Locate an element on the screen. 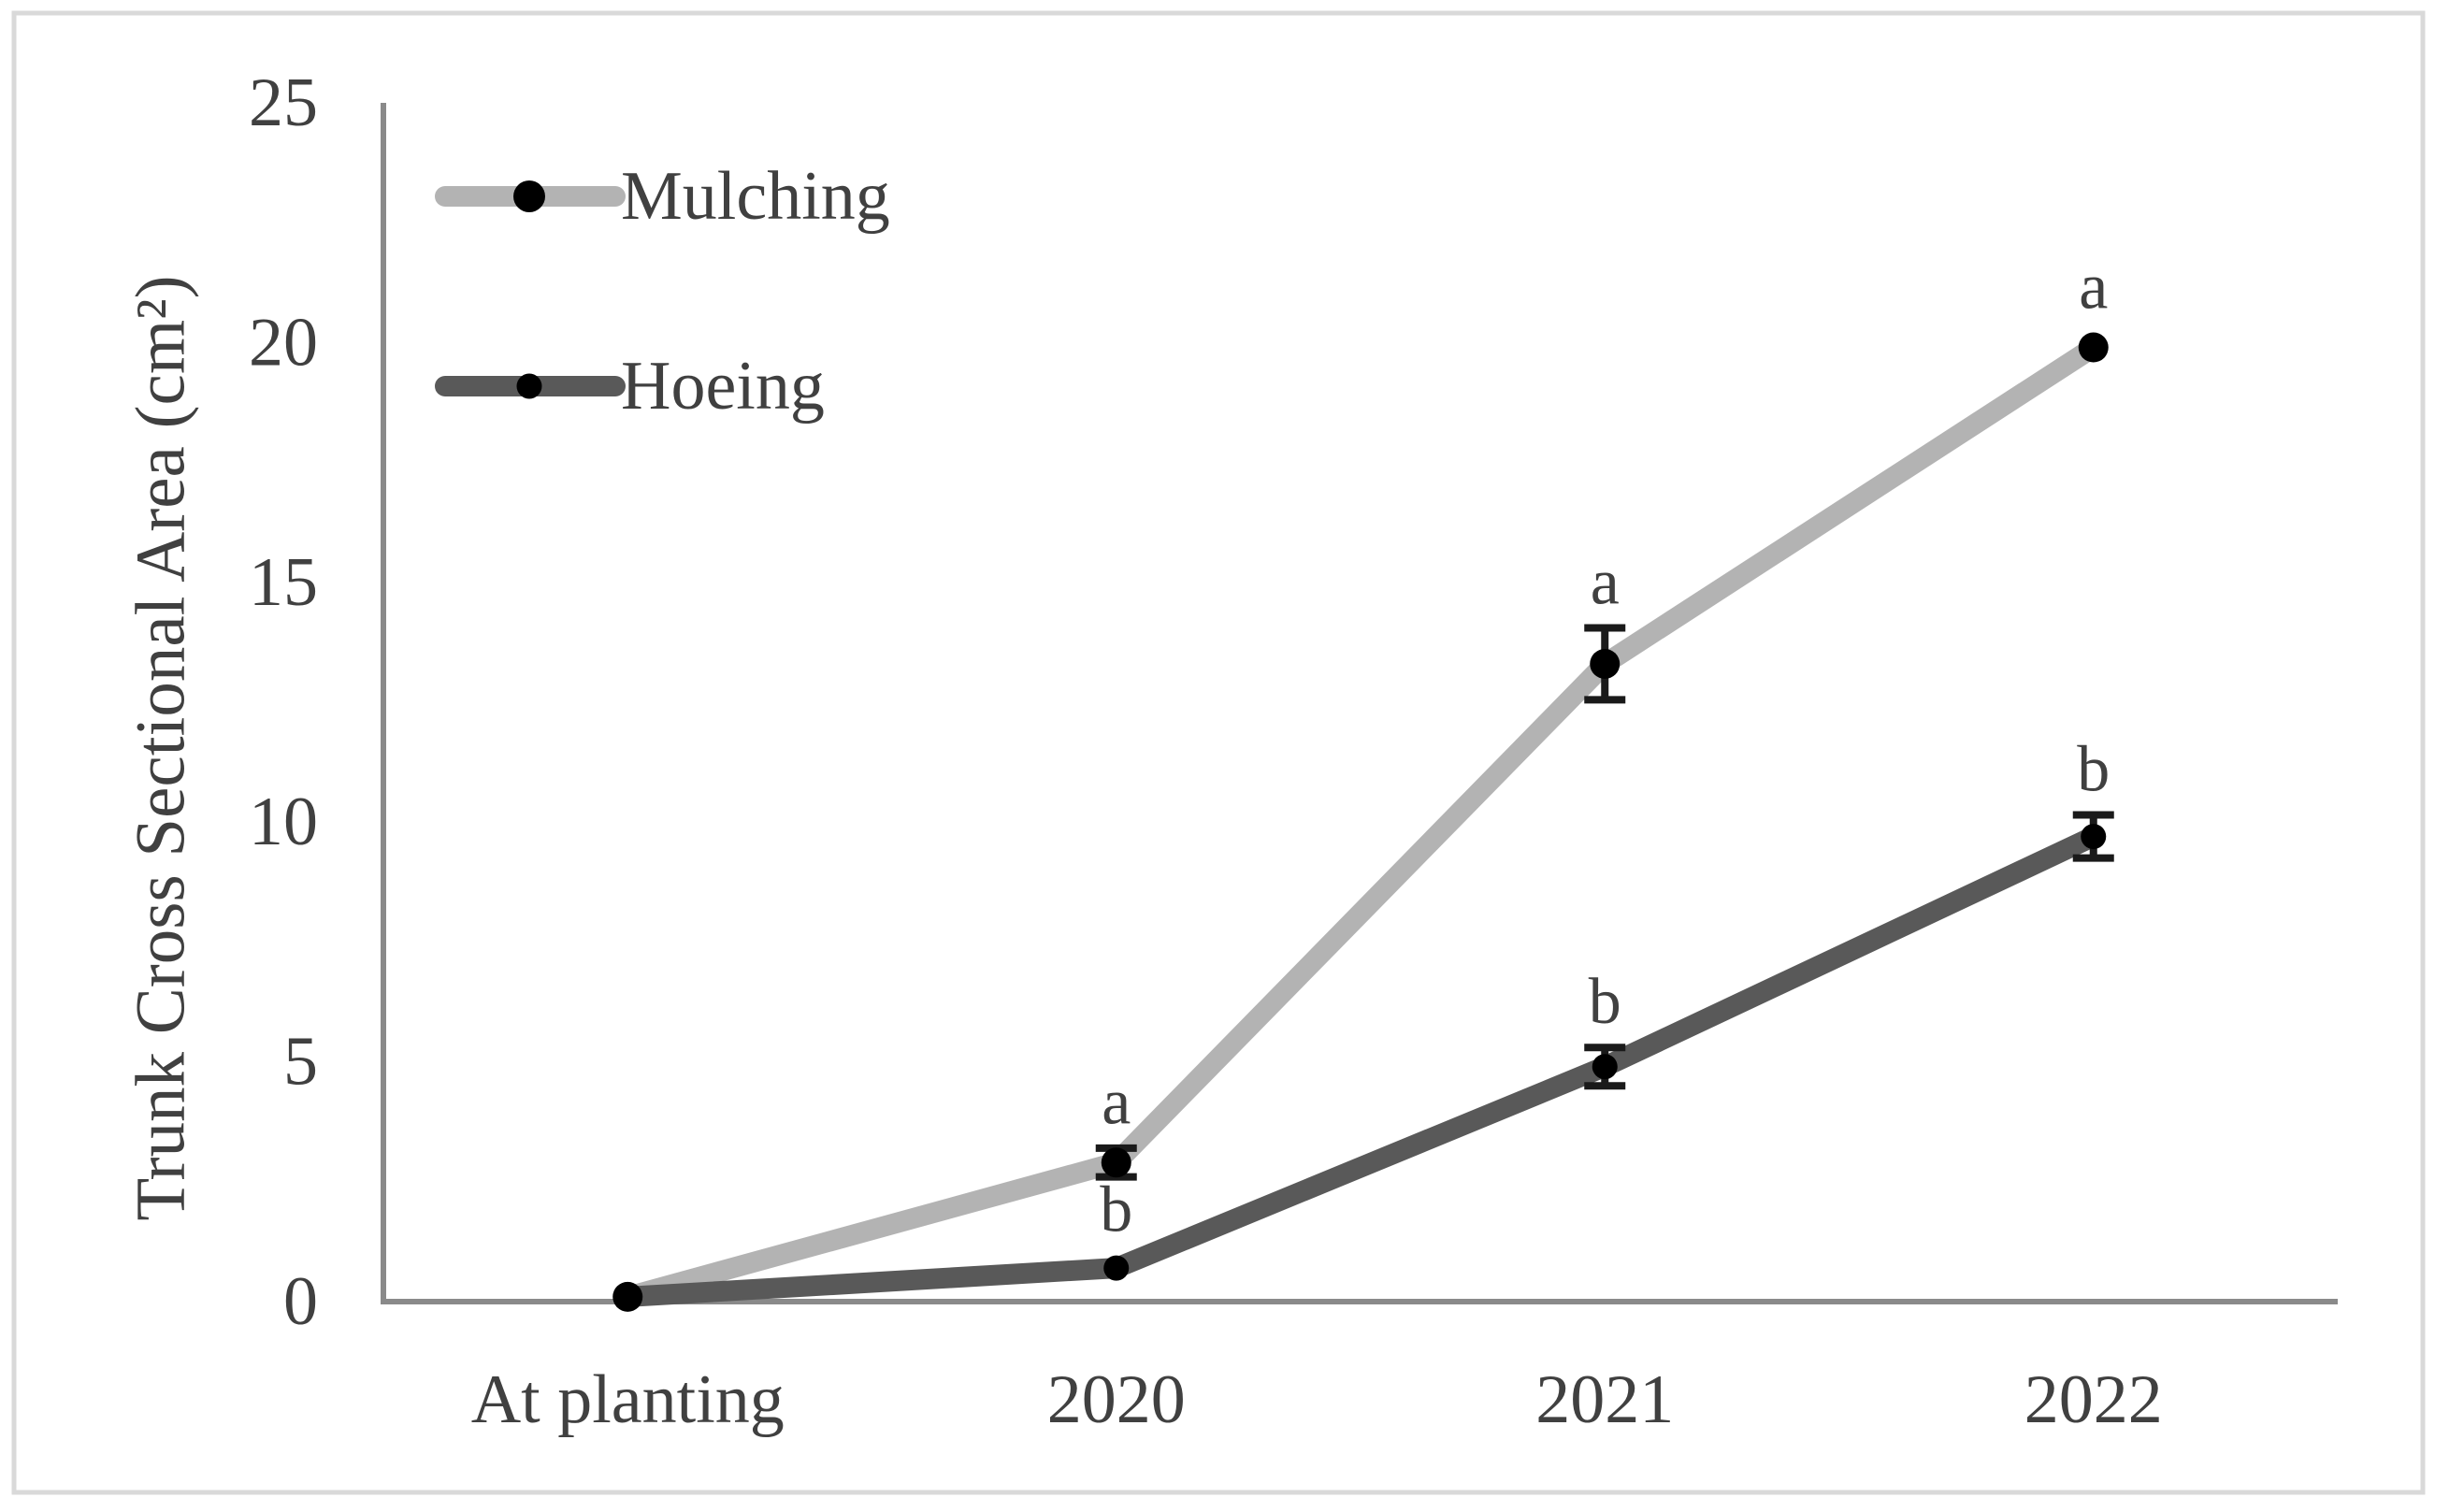  legend-label-hoeing: Hoeing is located at coordinates (723, 386).